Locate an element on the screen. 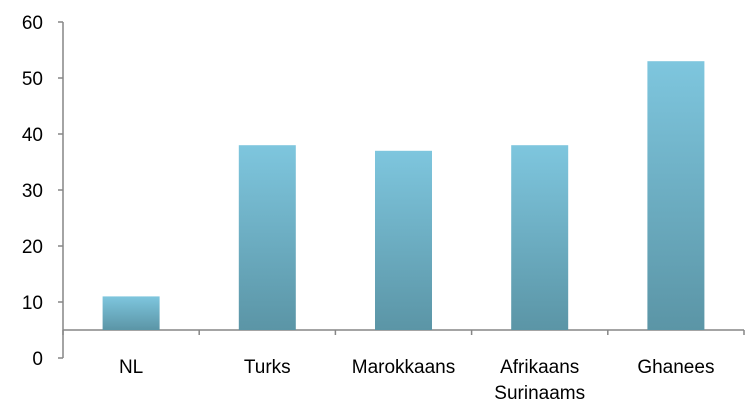  y-tick-labels: 0 10 20 30 40 50 60 is located at coordinates (32, 191).